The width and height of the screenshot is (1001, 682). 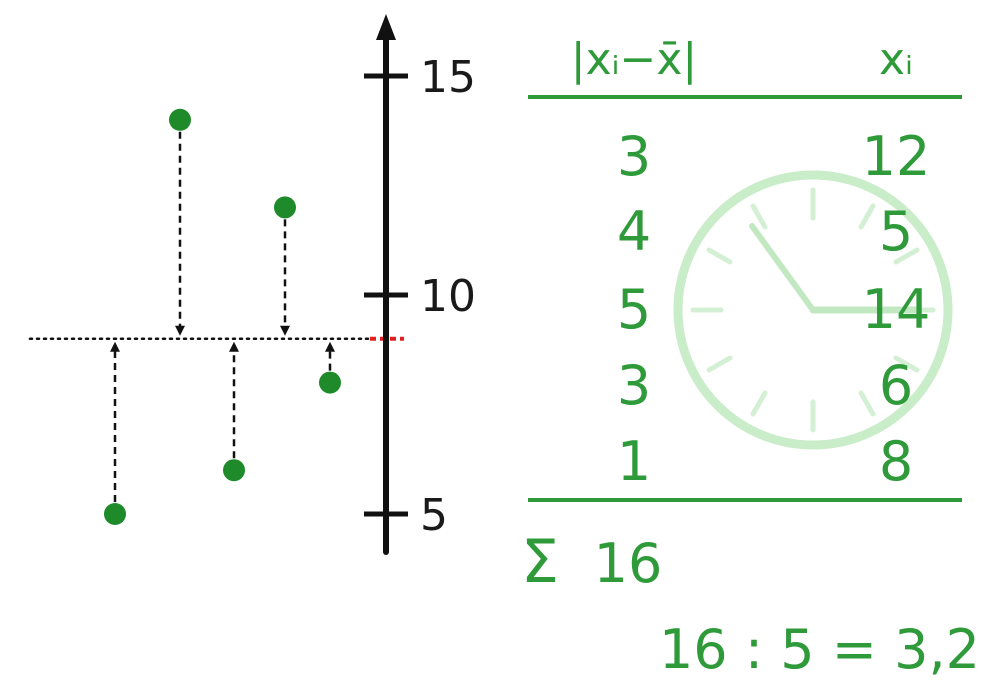 I want to click on x-cell: 14, so click(x=896, y=309).